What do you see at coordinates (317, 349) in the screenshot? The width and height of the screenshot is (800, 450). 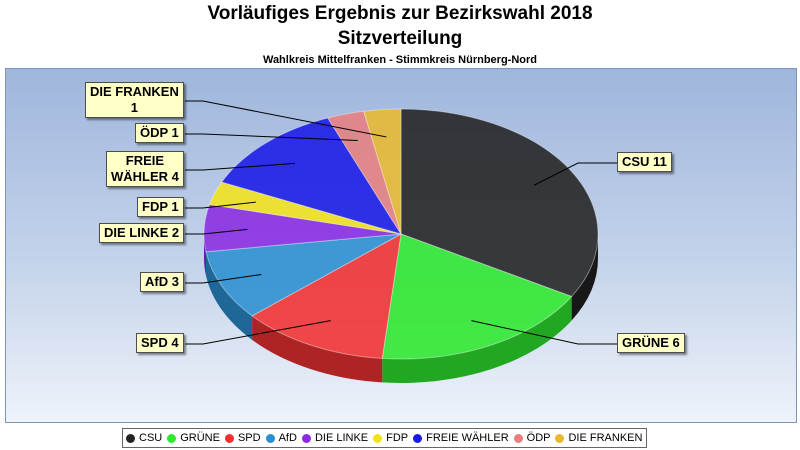 I see `pie-side-spd` at bounding box center [317, 349].